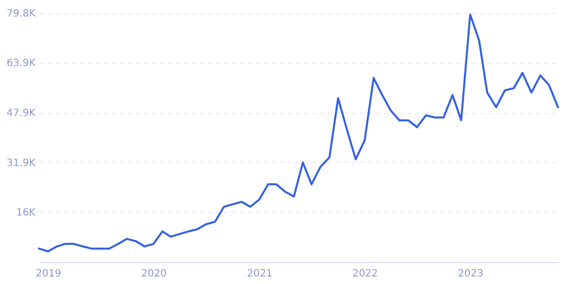  I want to click on x-tick-label: 2023, so click(471, 274).